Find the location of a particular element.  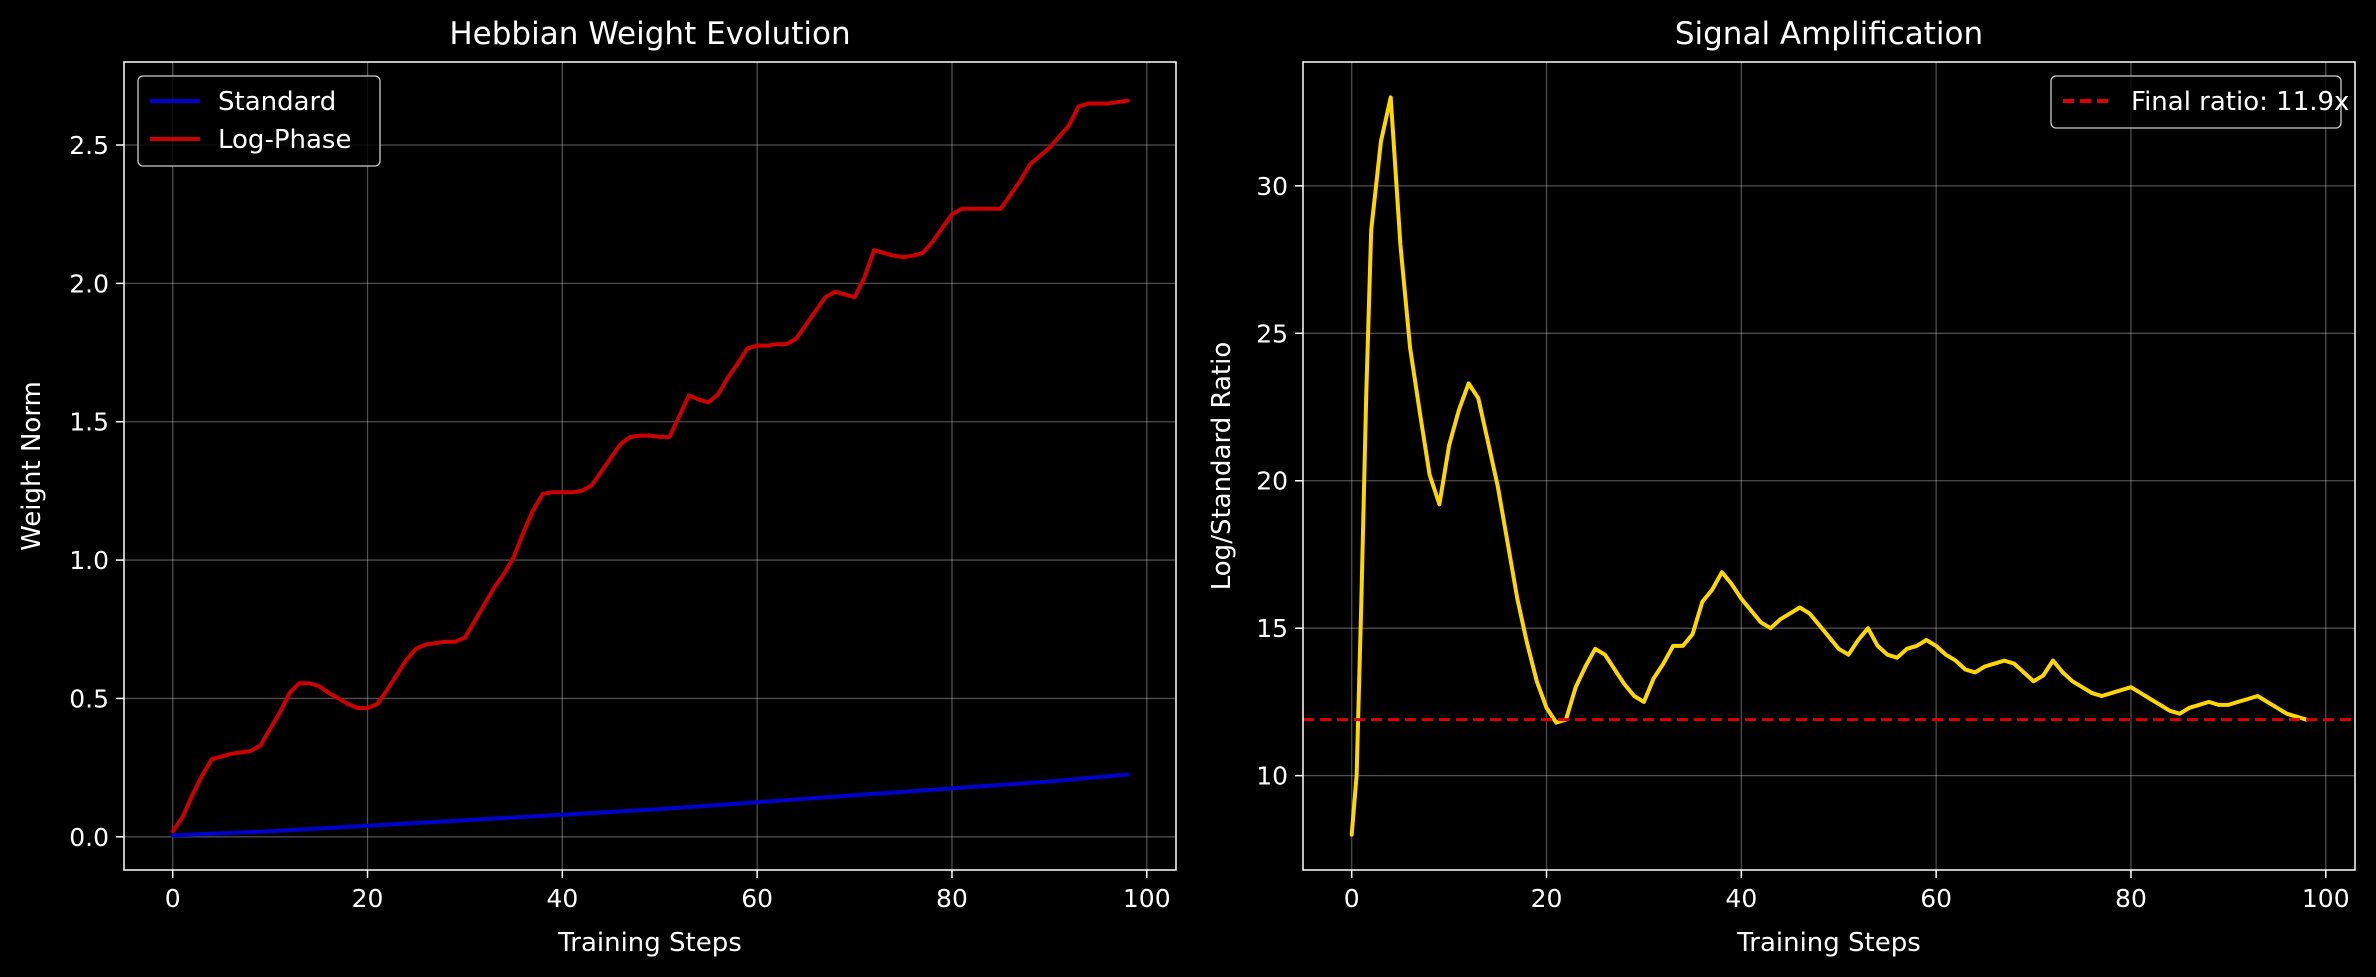

y-ticks: 10 15 20 25 30 is located at coordinates (1279, 481).